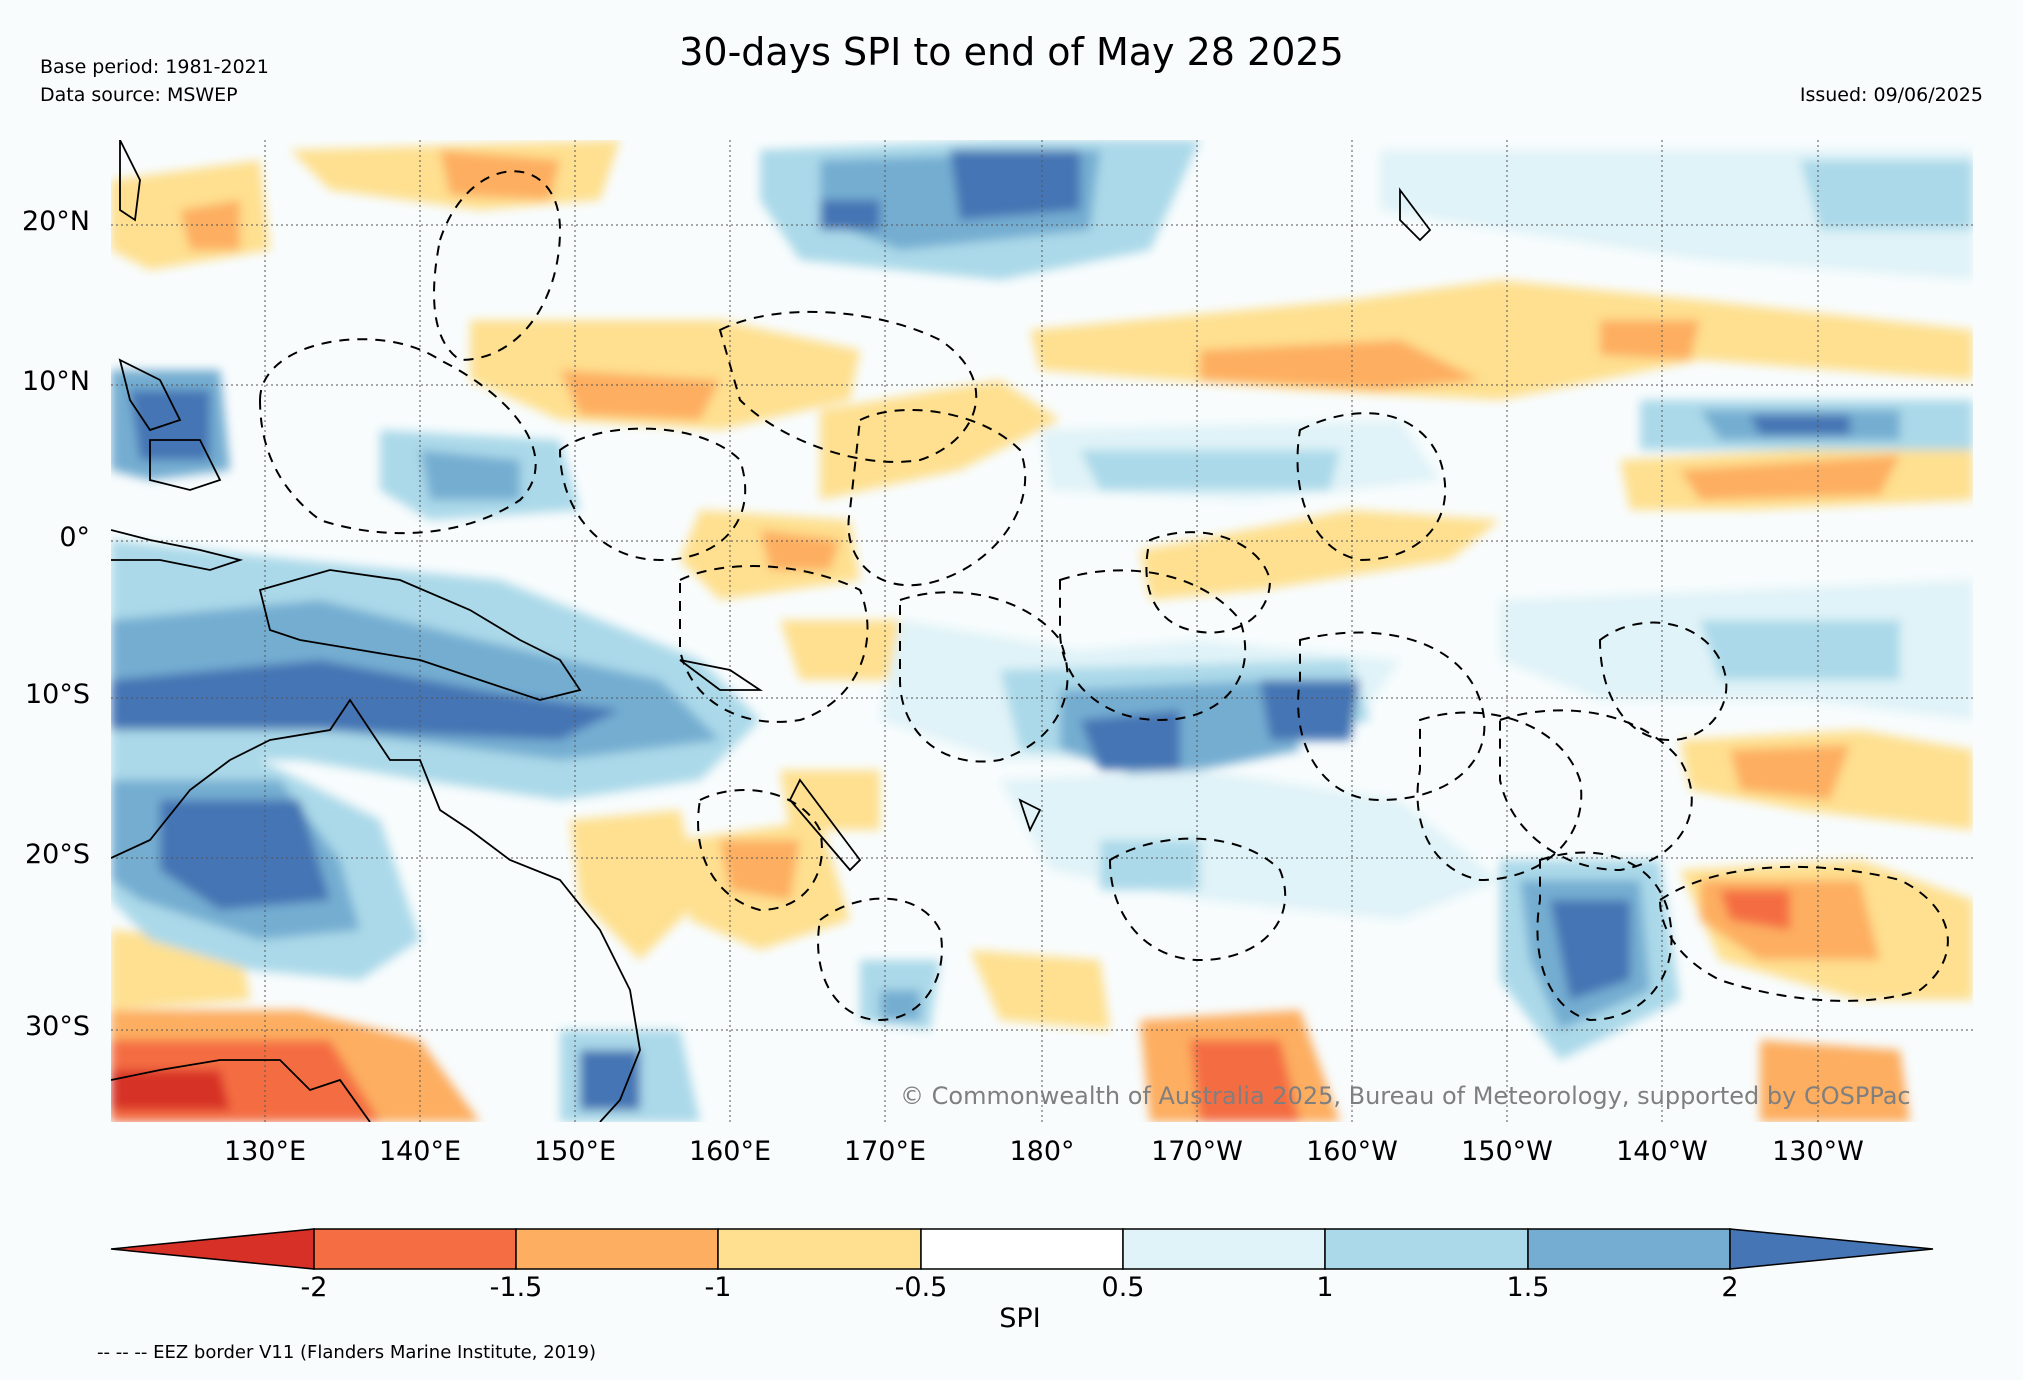 The width and height of the screenshot is (2023, 1380). I want to click on colorbar-tick-label: -1.5, so click(516, 1287).